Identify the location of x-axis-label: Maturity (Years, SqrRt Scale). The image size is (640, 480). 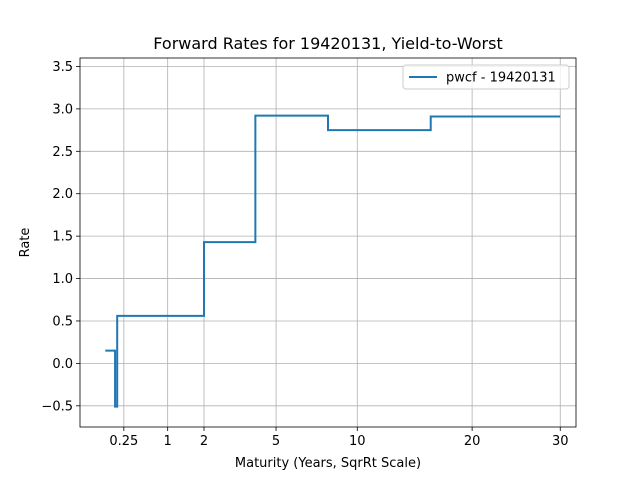
(328, 463).